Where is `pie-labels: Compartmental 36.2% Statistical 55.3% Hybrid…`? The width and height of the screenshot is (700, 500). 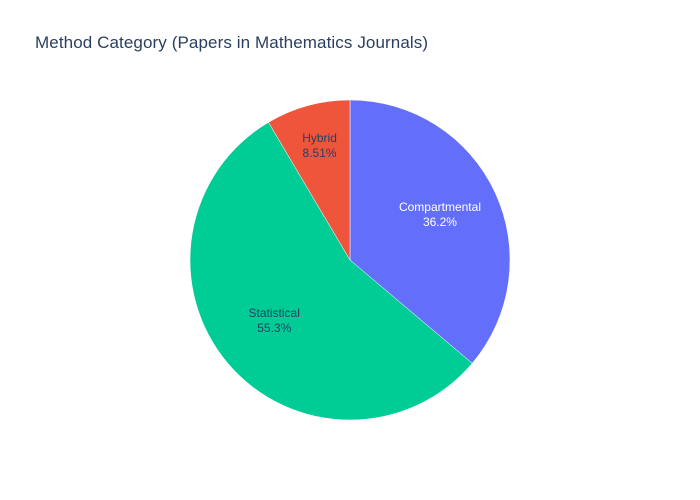
pie-labels: Compartmental 36.2% Statistical 55.3% Hybrid… is located at coordinates (365, 233).